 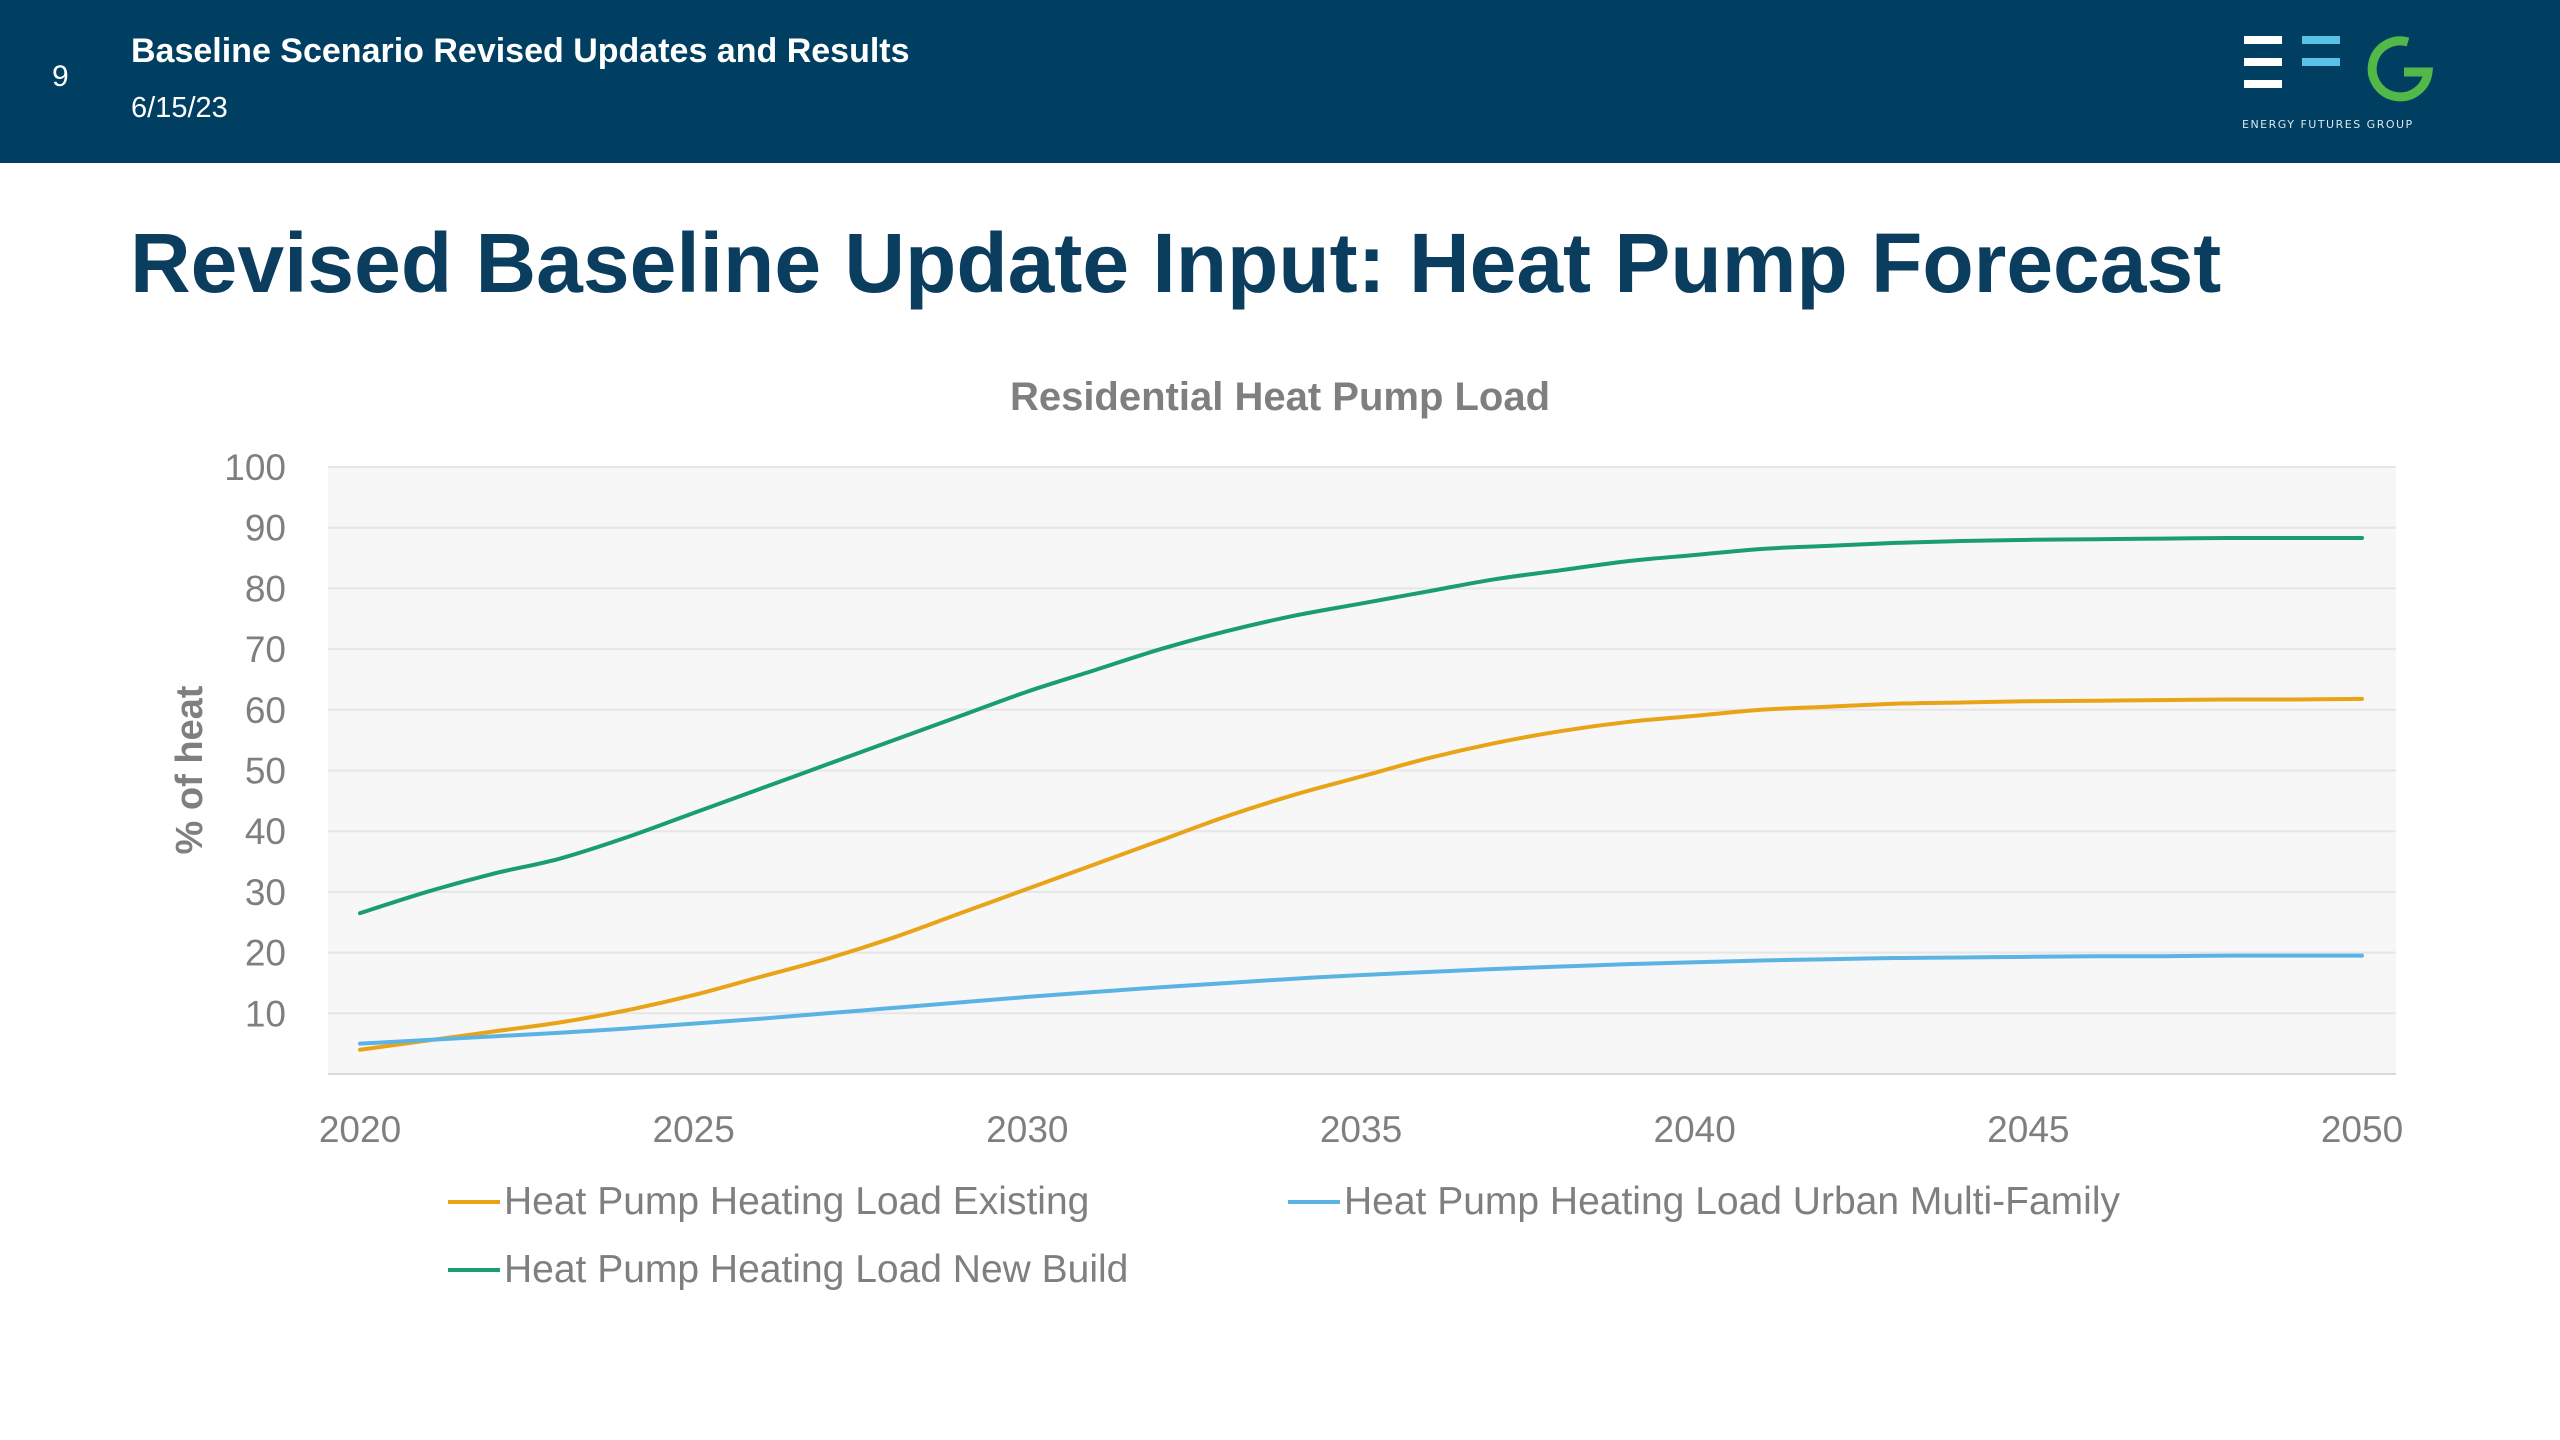 I want to click on y-tick-label: 50, so click(x=265, y=771).